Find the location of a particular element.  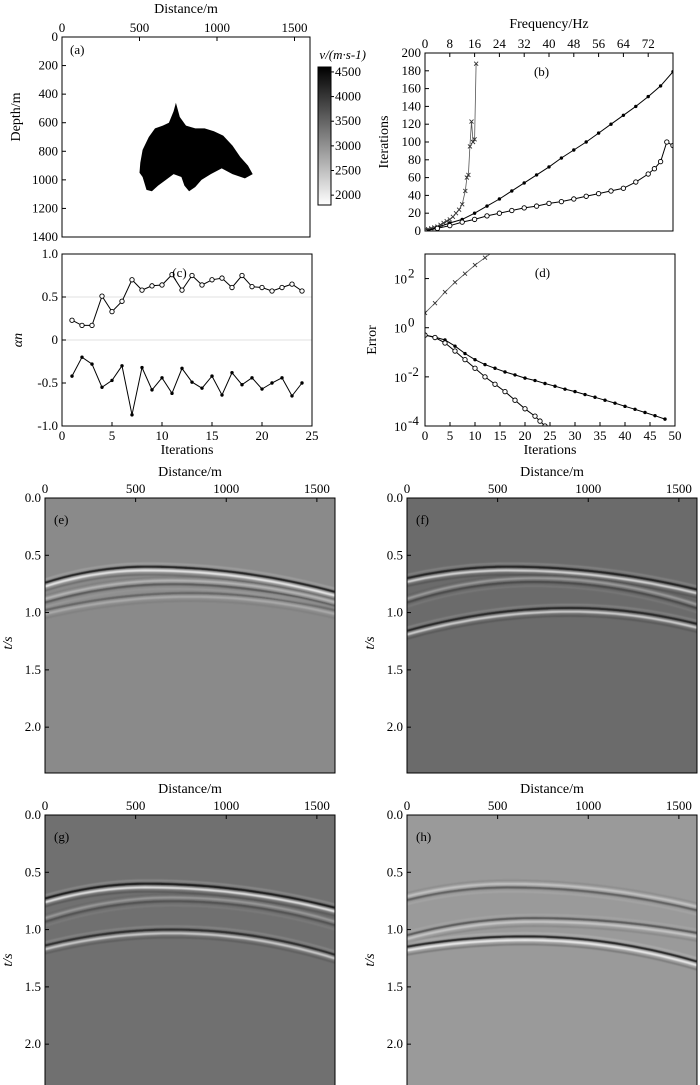

y-tick-label: 1000 is located at coordinates (45, 179).